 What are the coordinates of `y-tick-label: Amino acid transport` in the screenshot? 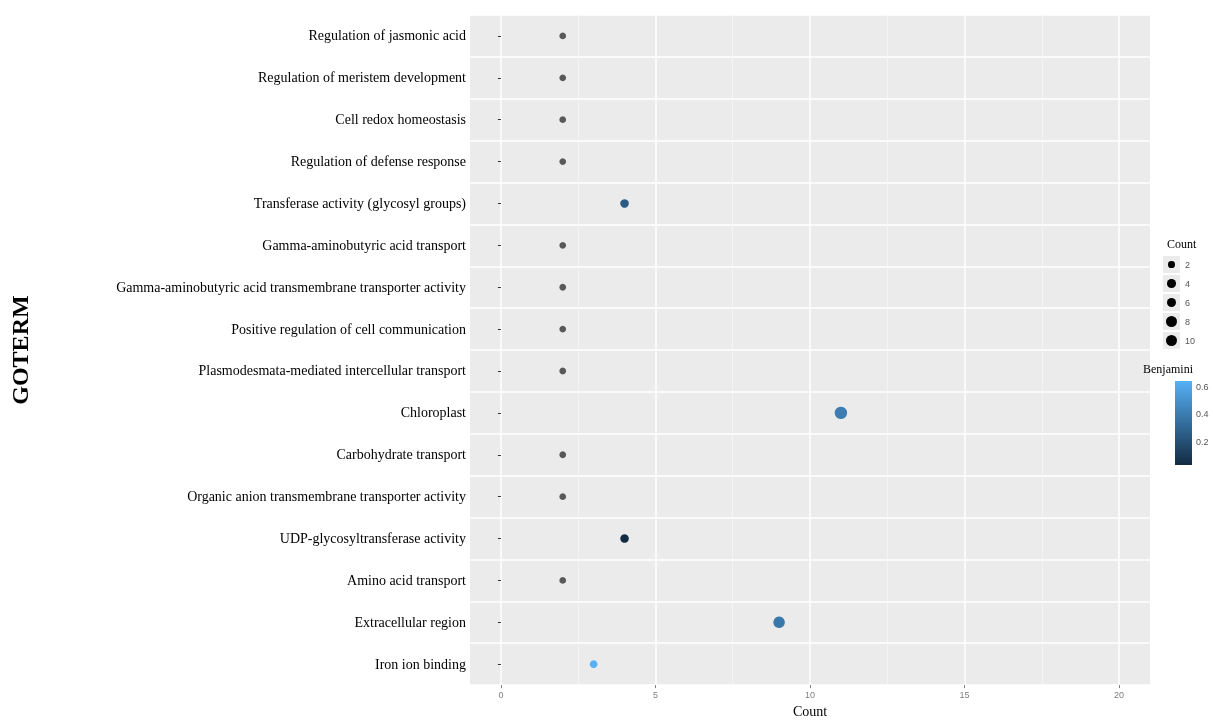 It's located at (407, 580).